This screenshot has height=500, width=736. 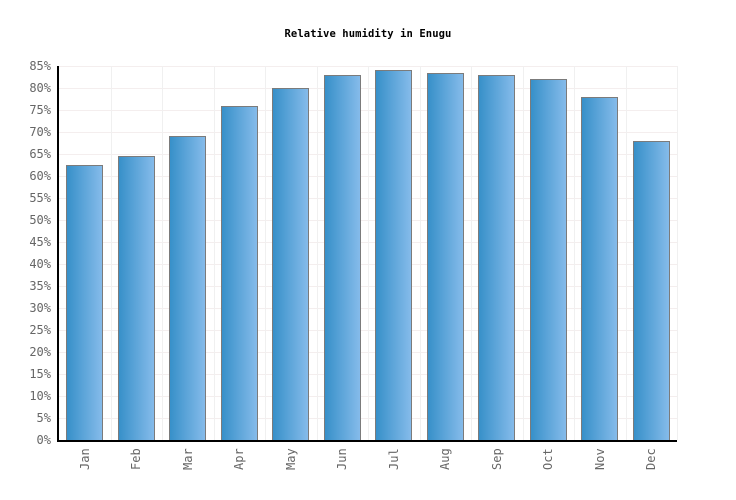 What do you see at coordinates (394, 459) in the screenshot?
I see `x-tick-label-jul: Jul` at bounding box center [394, 459].